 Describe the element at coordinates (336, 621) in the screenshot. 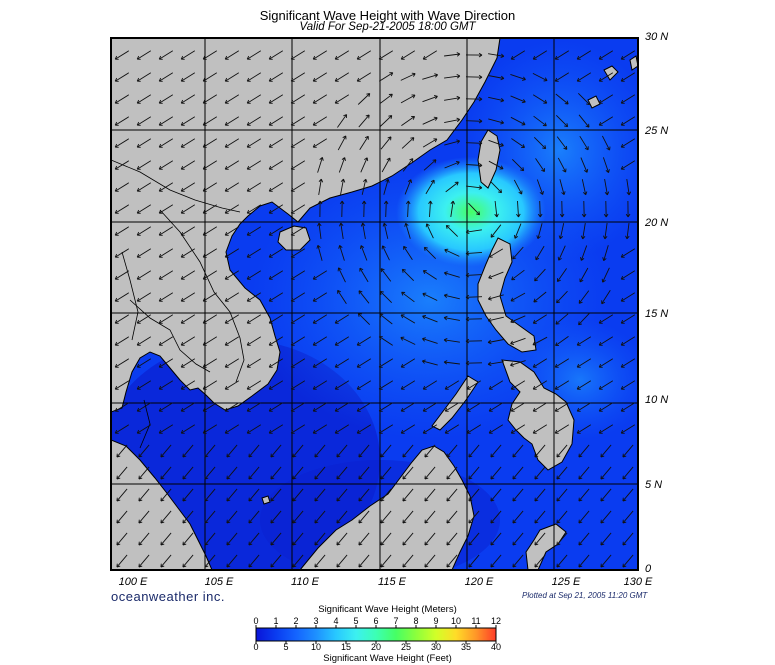

I see `colorbar-meters-label: 4` at that location.